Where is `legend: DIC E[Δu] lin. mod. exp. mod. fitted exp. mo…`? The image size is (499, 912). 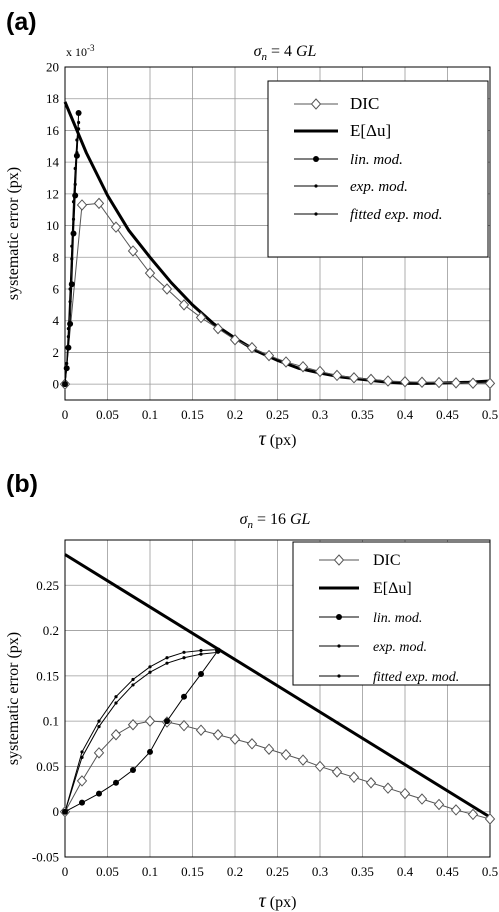 legend: DIC E[Δu] lin. mod. exp. mod. fitted exp. mo… is located at coordinates (378, 169).